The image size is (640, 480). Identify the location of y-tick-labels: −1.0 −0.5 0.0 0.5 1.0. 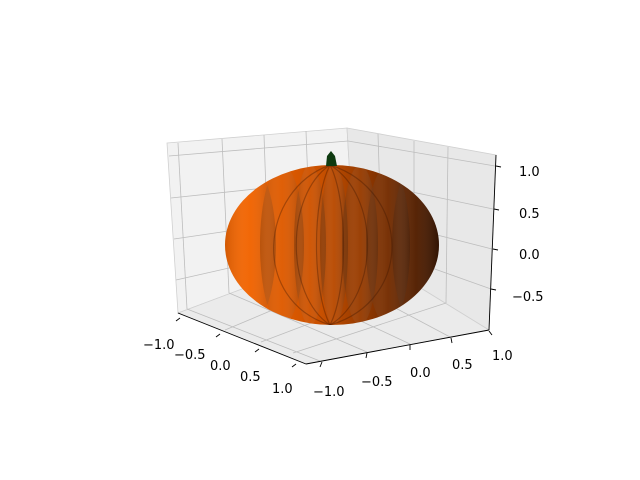
(413, 374).